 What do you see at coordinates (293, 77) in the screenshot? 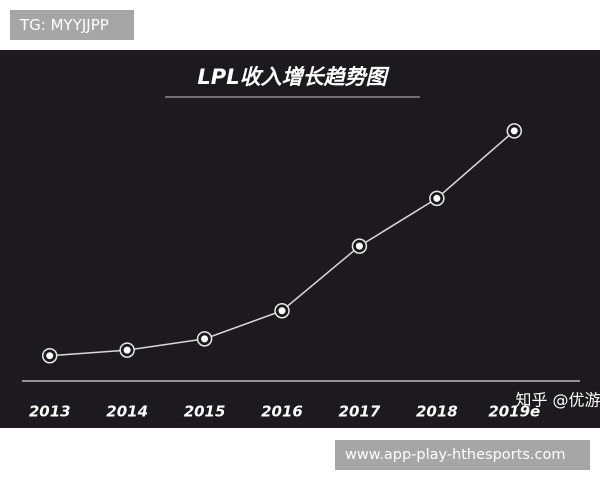
I see `chart-title: LPL收入增长趋势图` at bounding box center [293, 77].